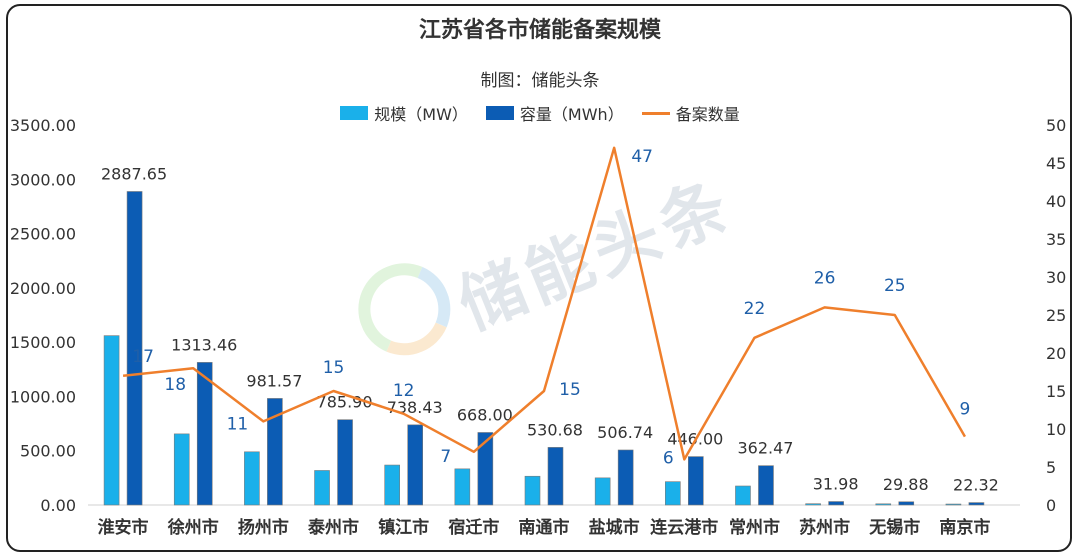  I want to click on data-label-count: 25, so click(895, 286).